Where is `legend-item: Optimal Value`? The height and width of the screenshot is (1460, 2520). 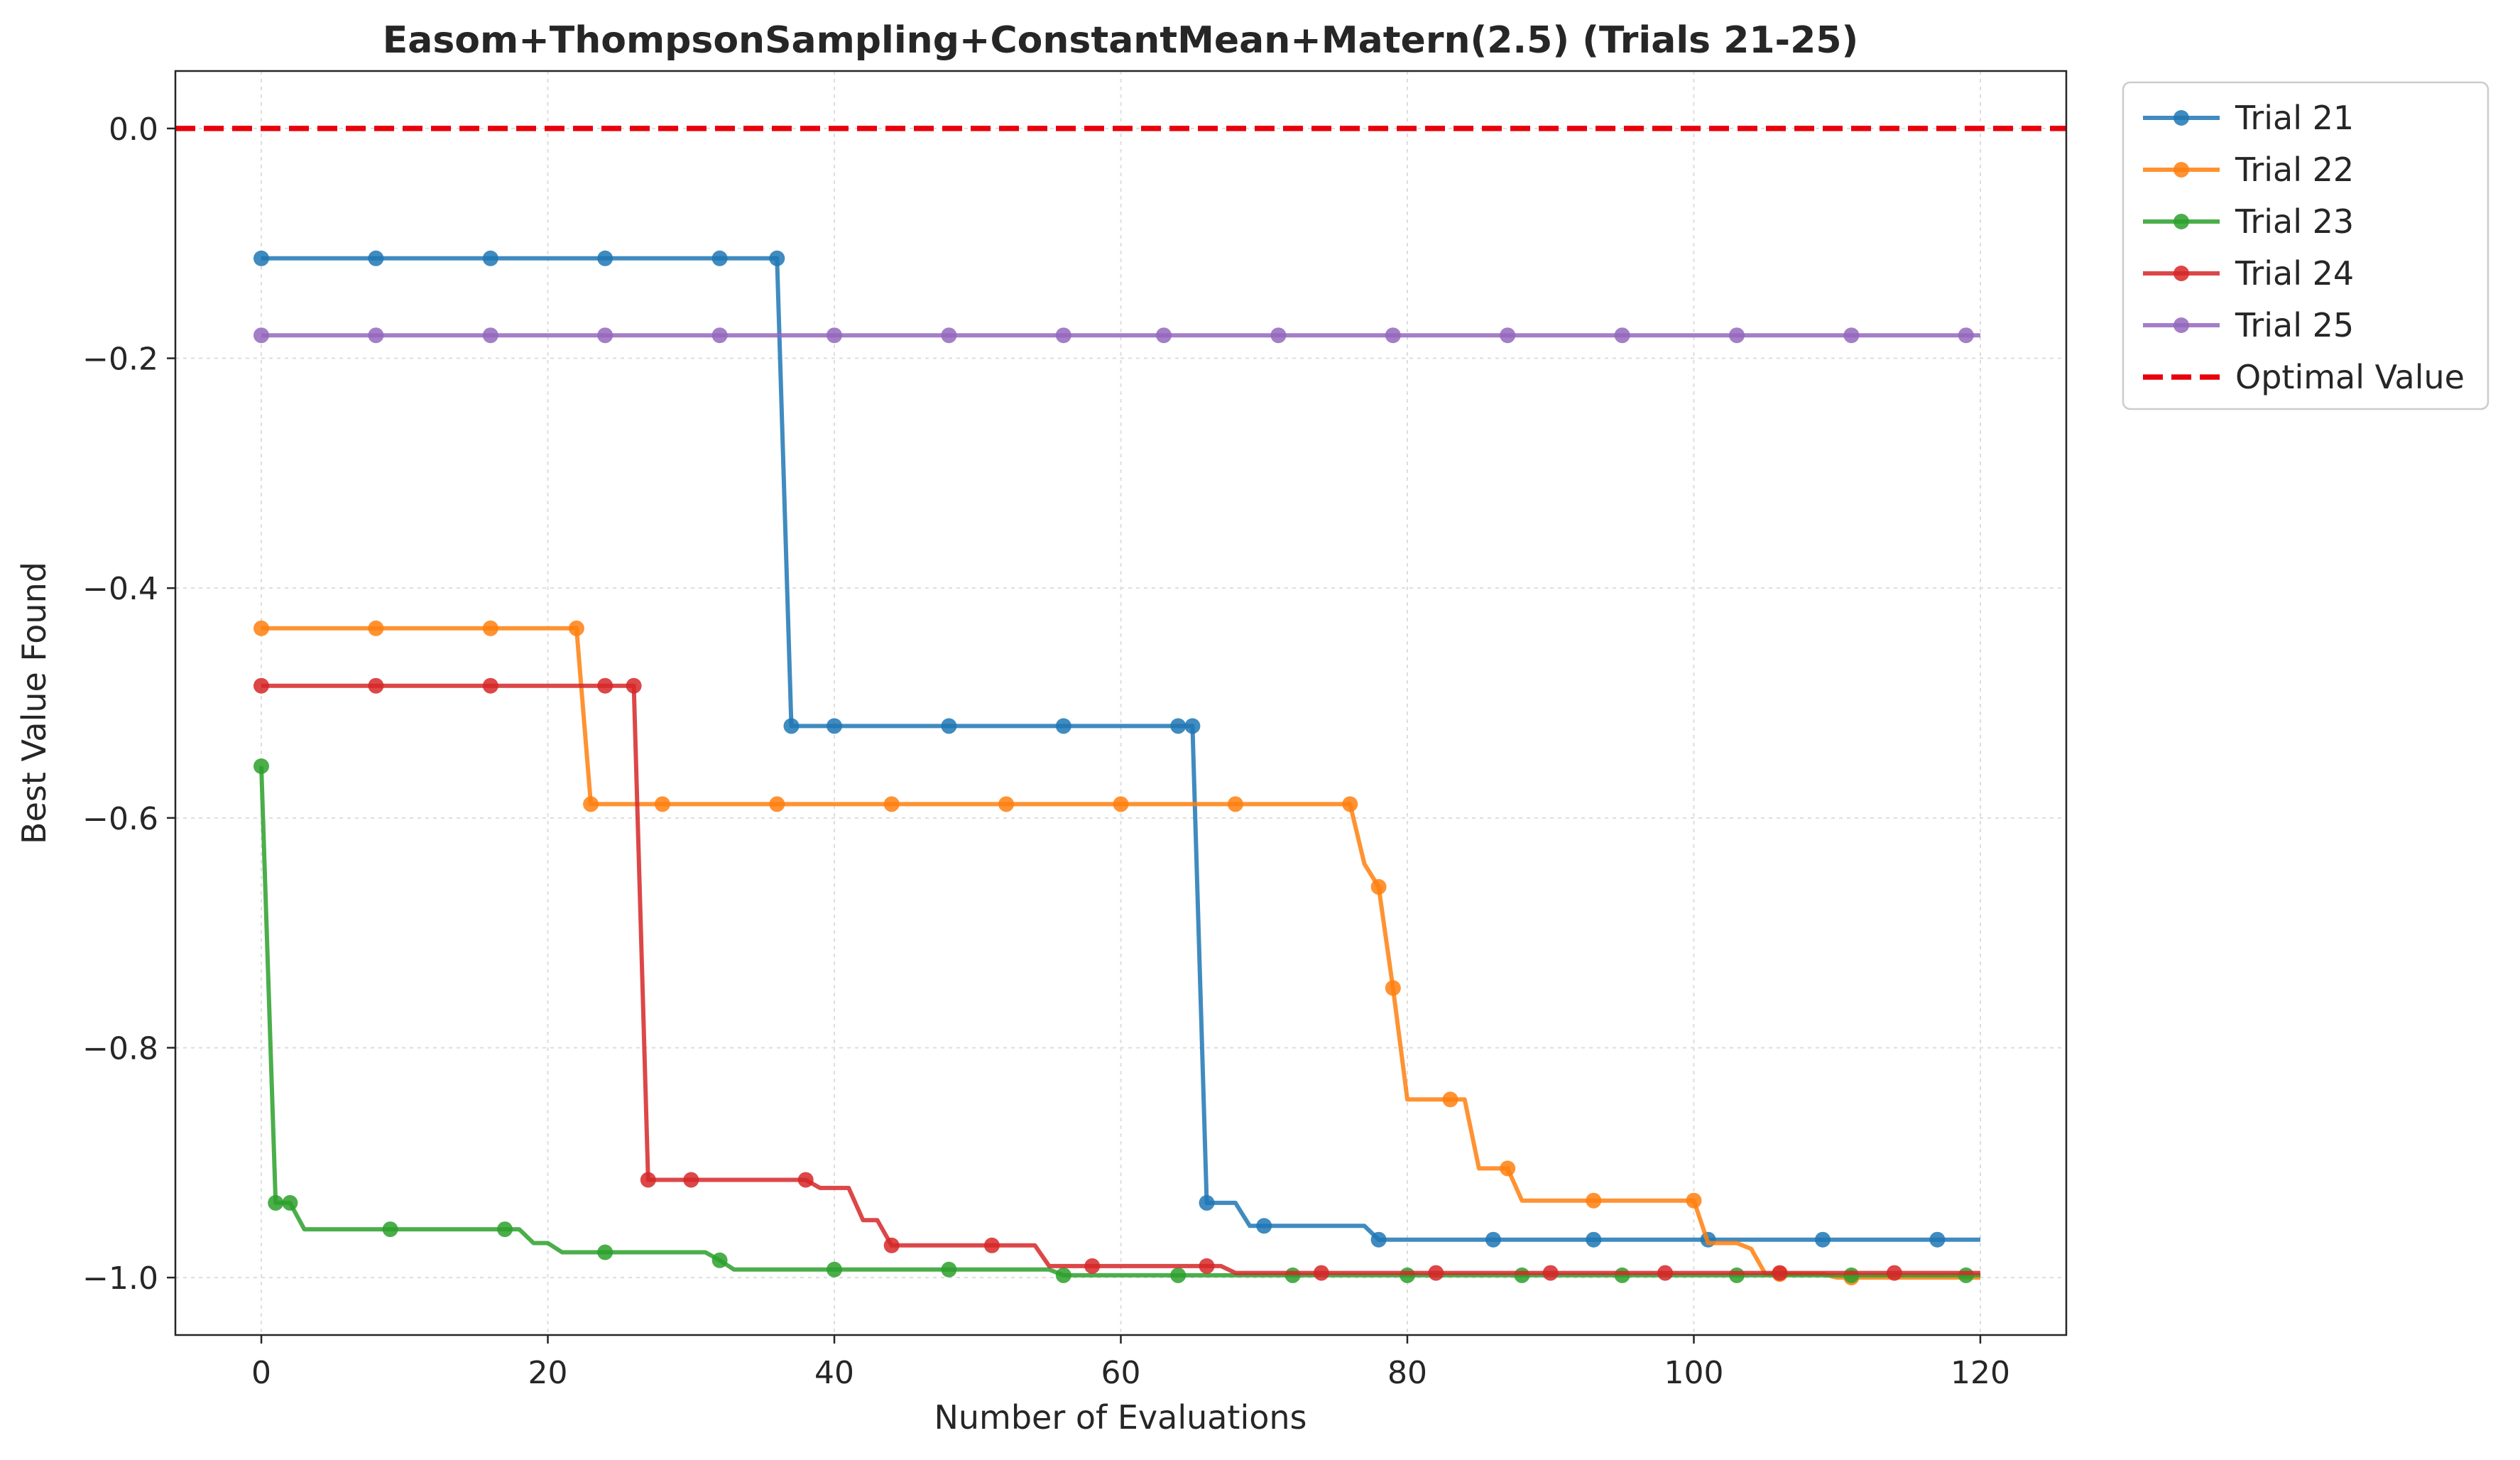
legend-item: Optimal Value is located at coordinates (2304, 377).